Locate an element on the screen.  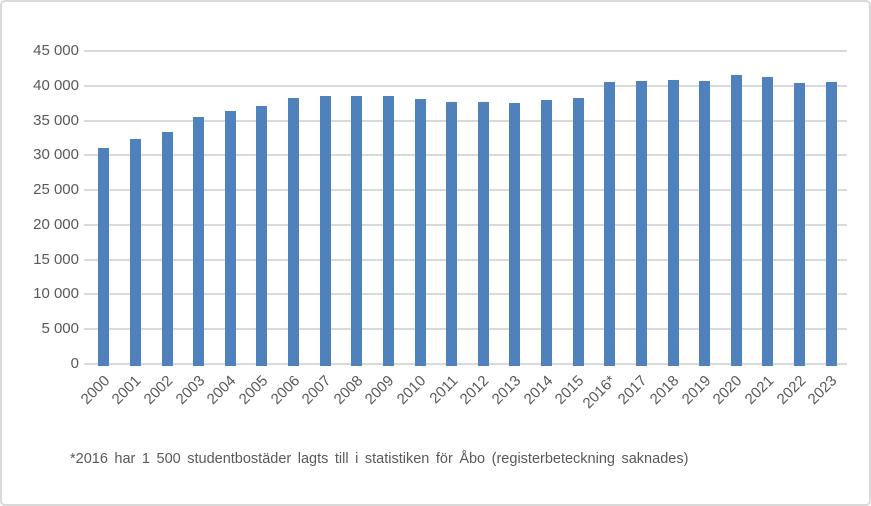
bar-2016 is located at coordinates (610, 223).